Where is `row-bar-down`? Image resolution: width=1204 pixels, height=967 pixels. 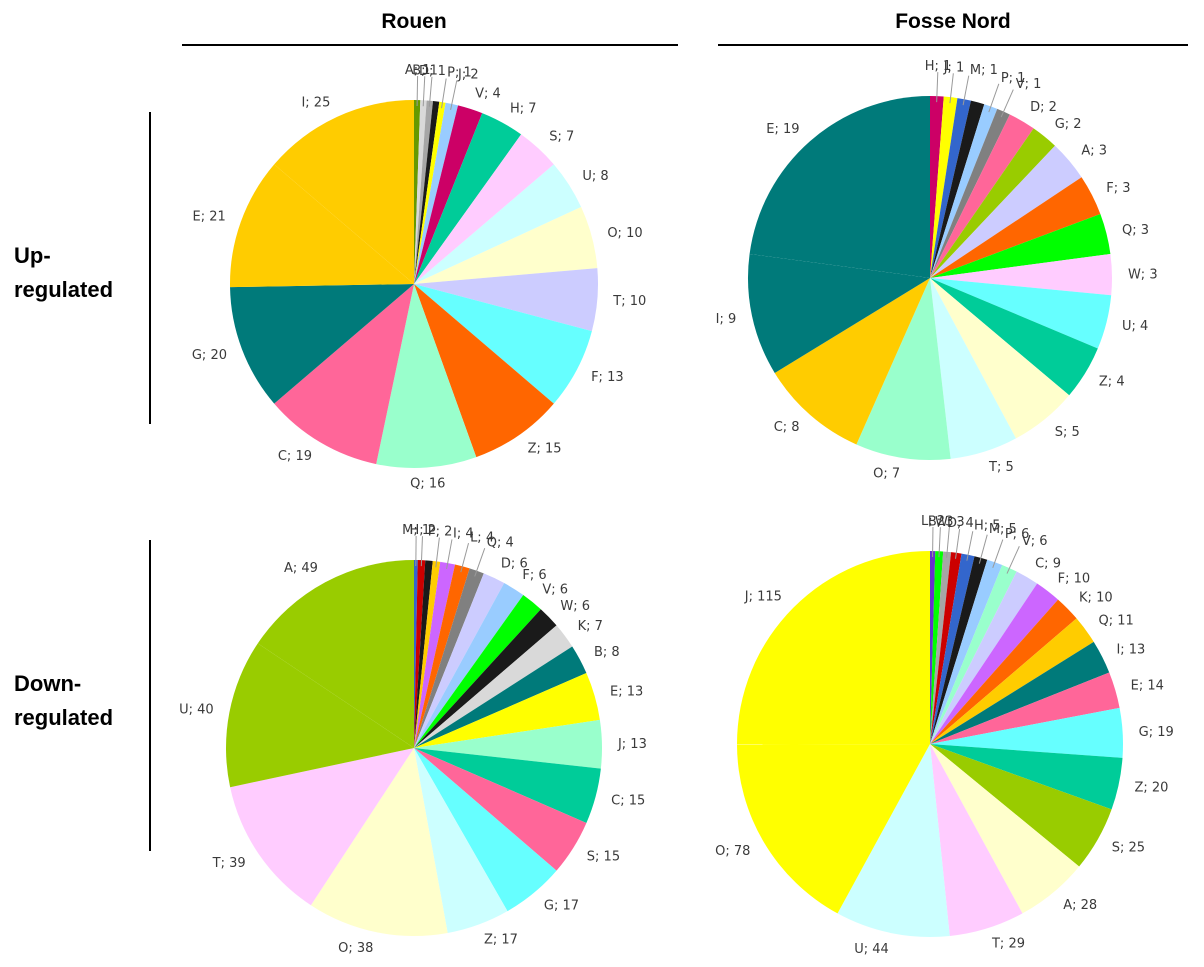
row-bar-down is located at coordinates (150, 695).